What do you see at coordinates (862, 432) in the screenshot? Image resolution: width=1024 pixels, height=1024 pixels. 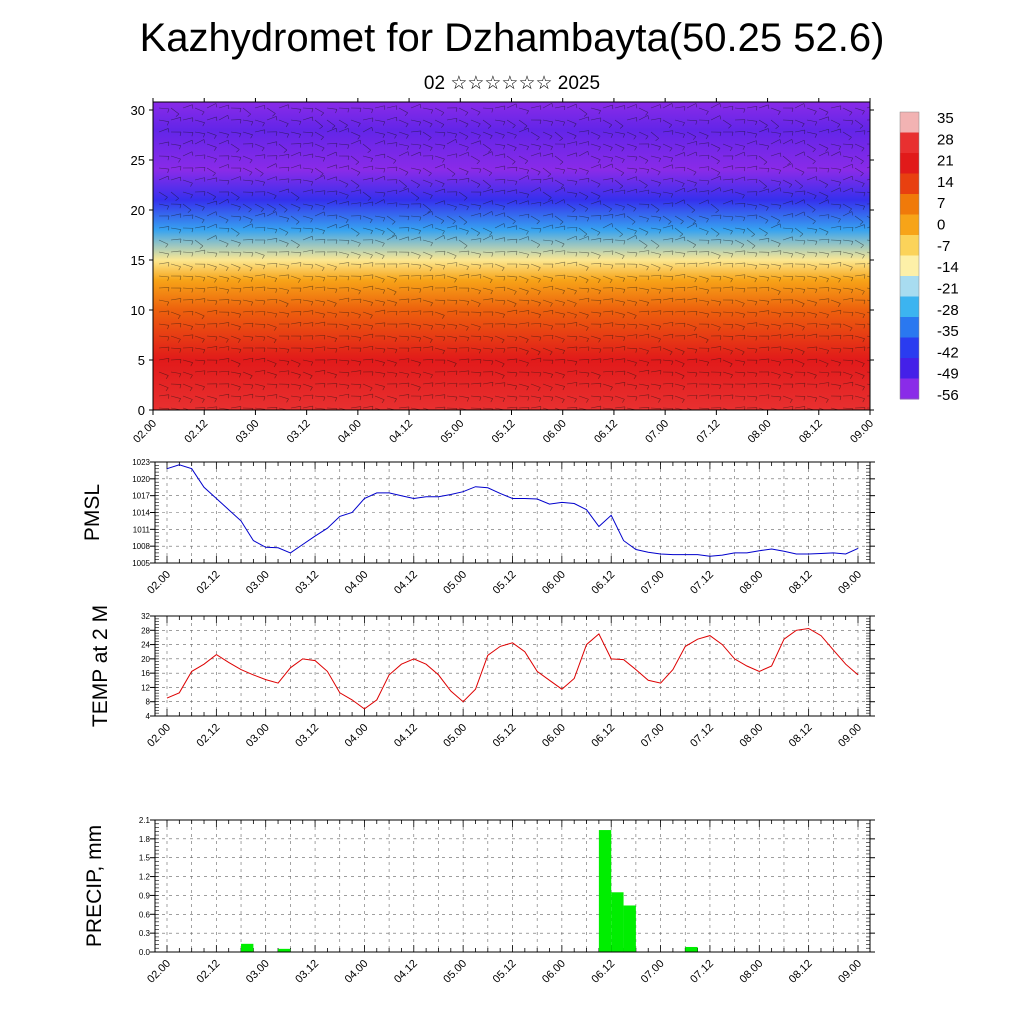 I see `x-tick-label: 09.00` at bounding box center [862, 432].